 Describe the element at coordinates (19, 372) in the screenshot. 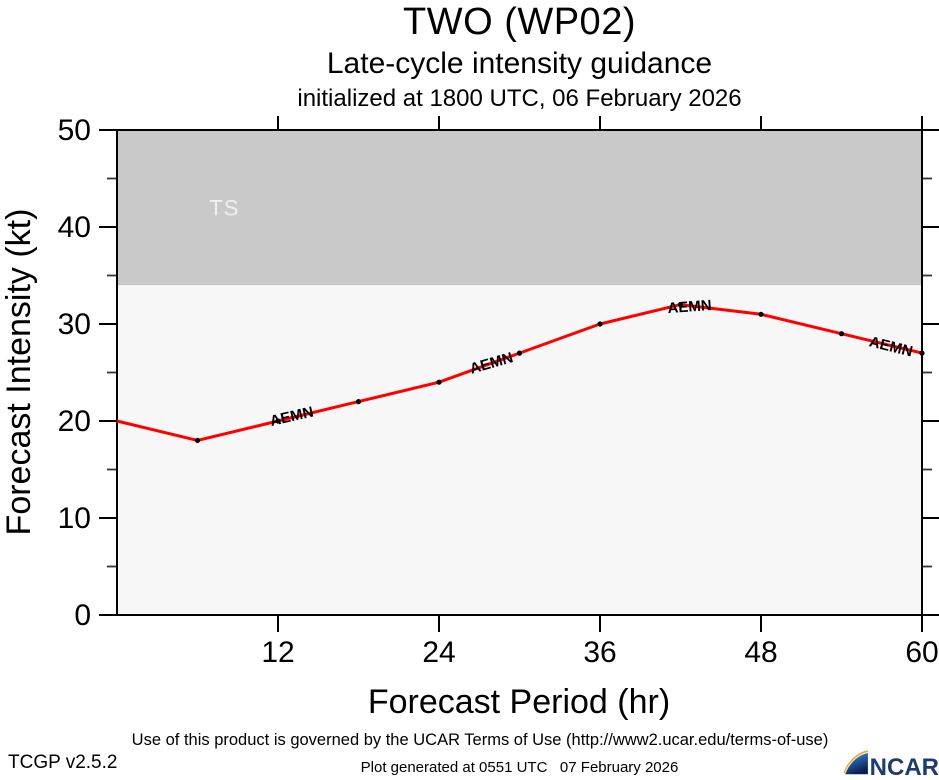

I see `y-axis-title: Forecast Intensity (kt)` at that location.